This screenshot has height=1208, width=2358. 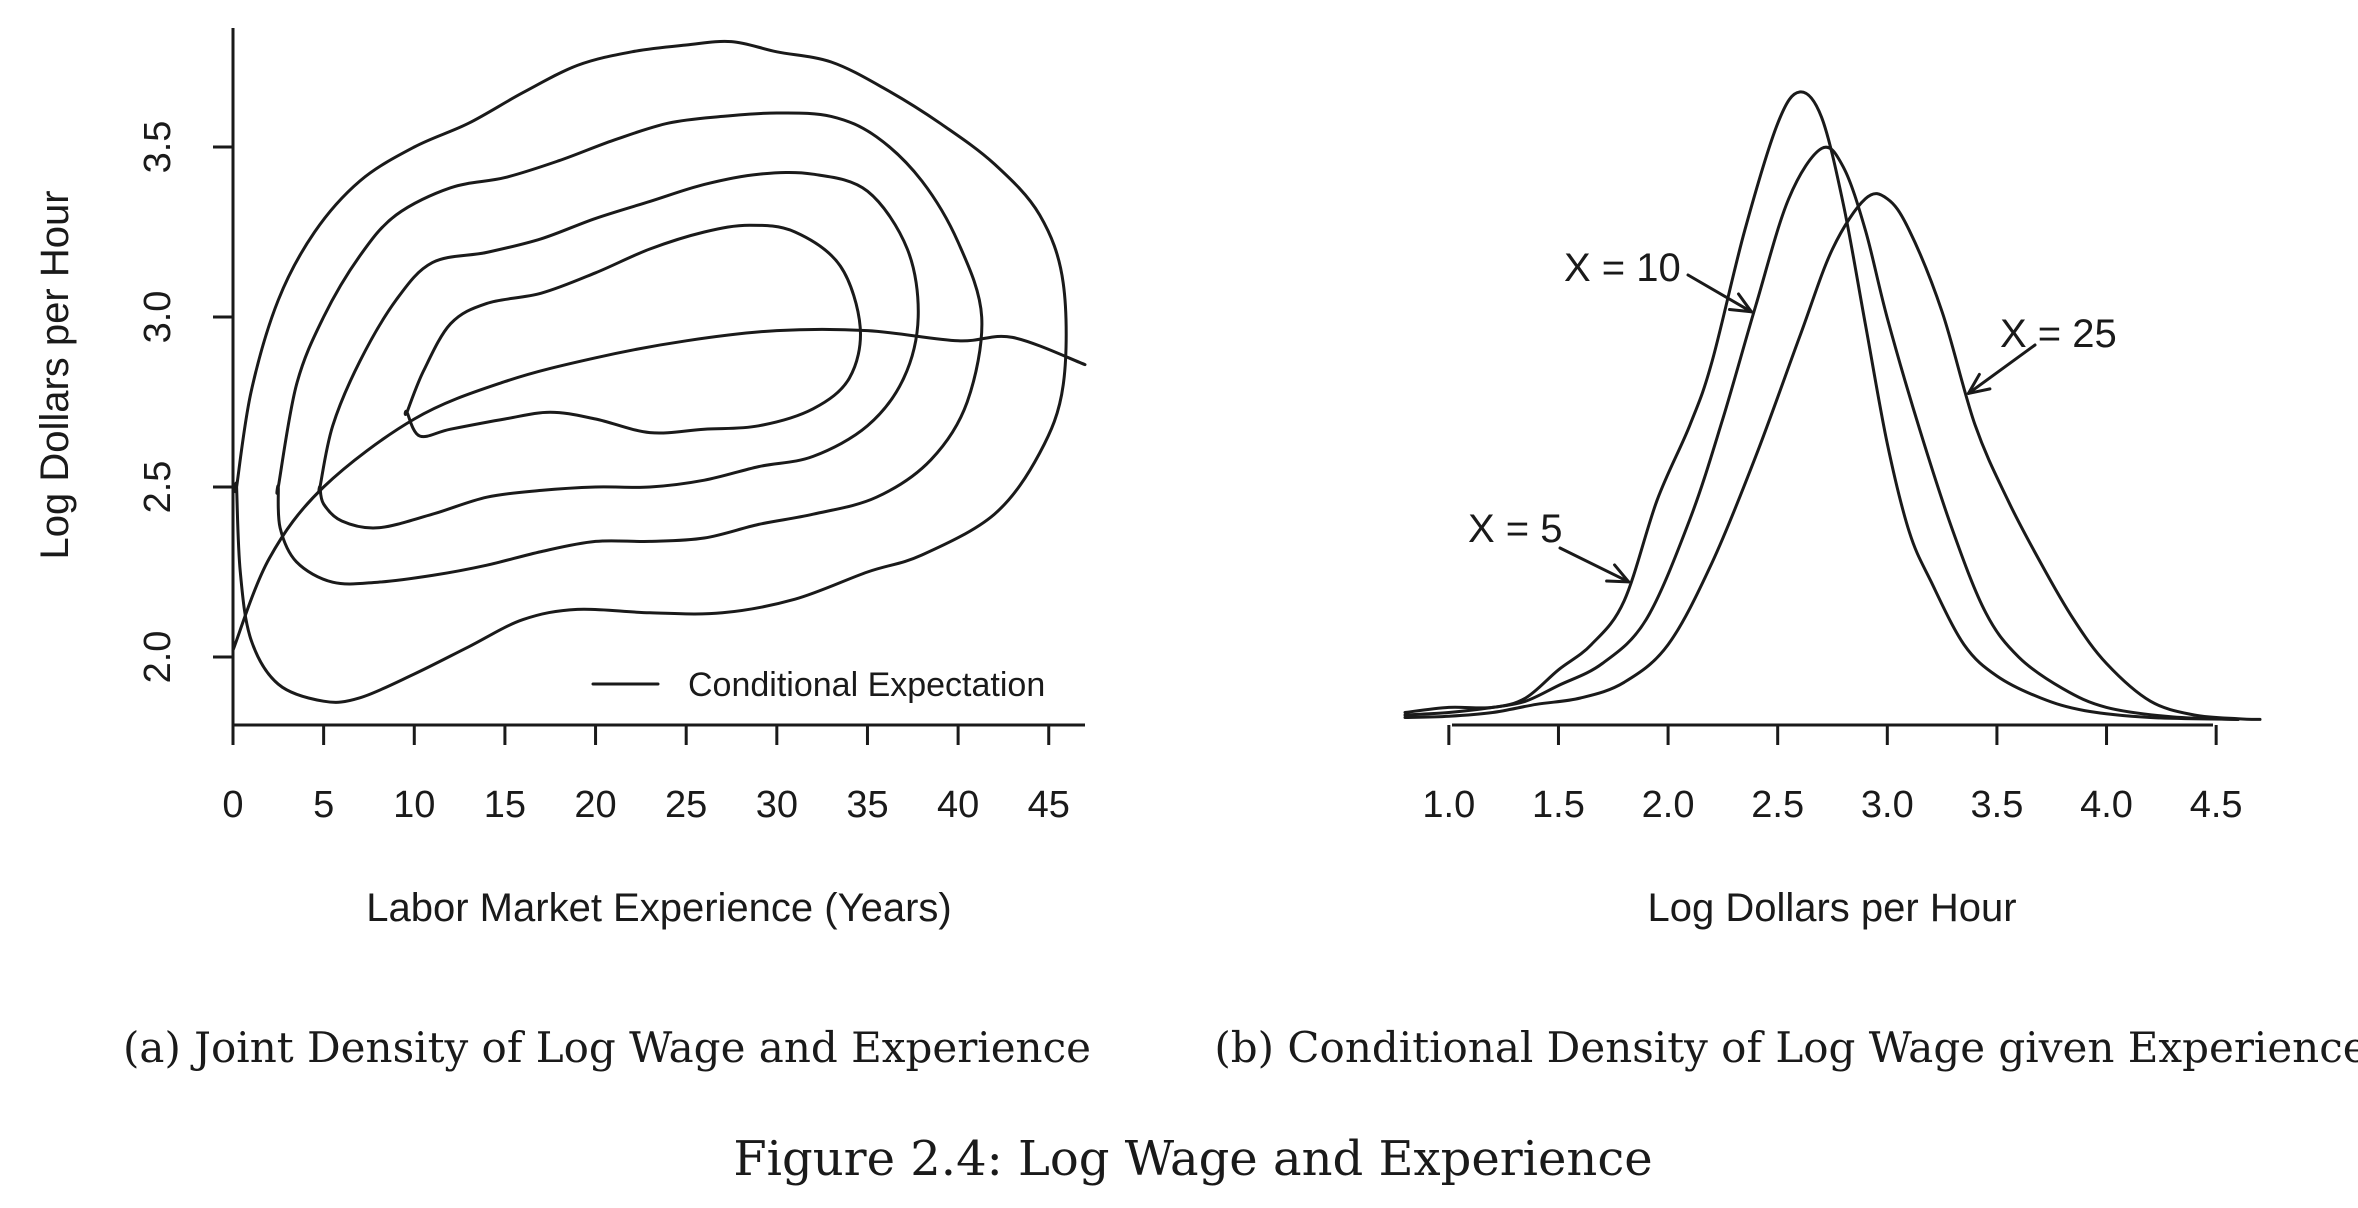 I want to click on panel-b-x-axis-label: Log Dollars per Hour, so click(x=1831, y=908).